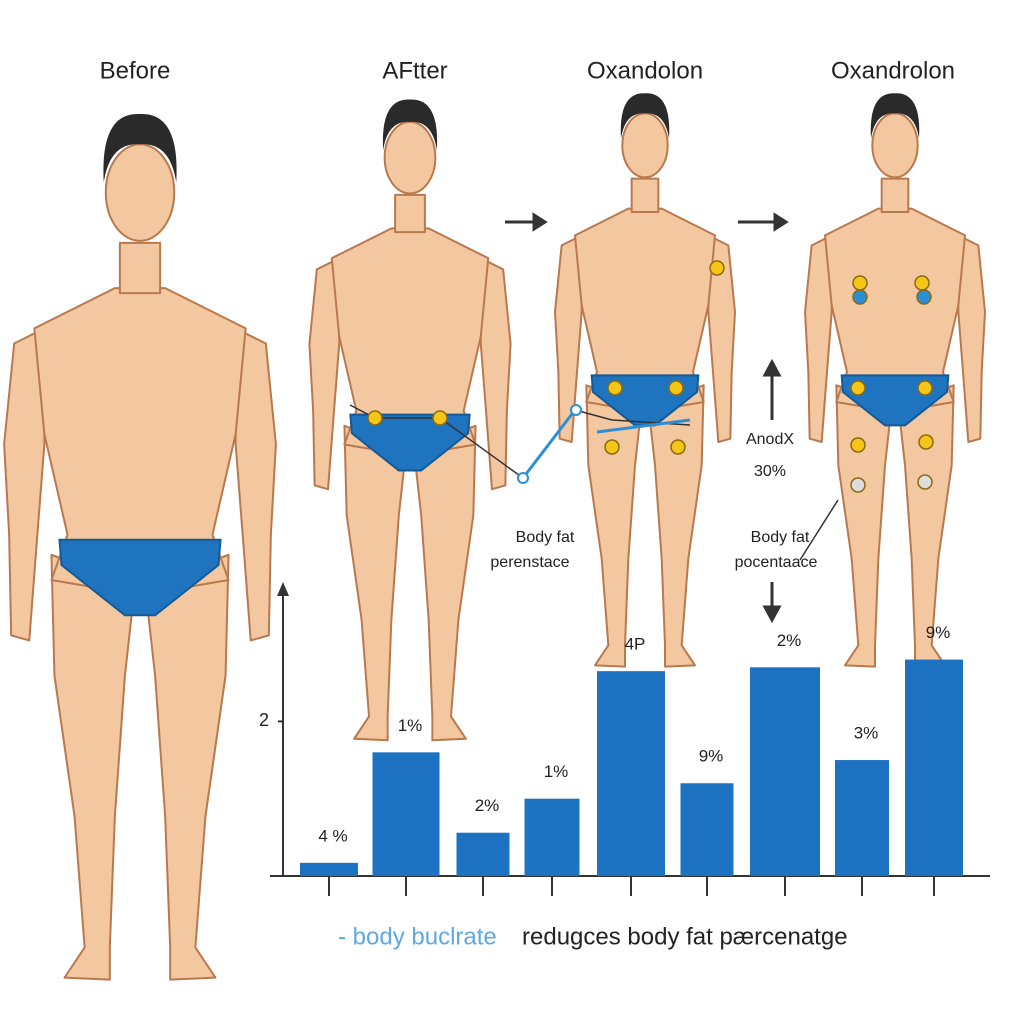 The image size is (1024, 1024). What do you see at coordinates (819, 530) in the screenshot?
I see `connector` at bounding box center [819, 530].